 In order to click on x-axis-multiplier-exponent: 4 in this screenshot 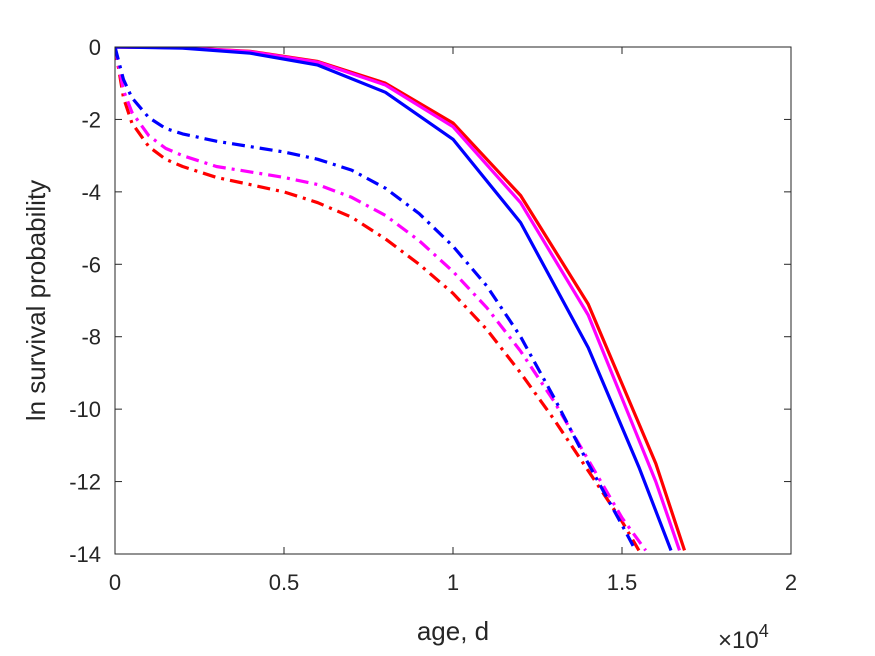, I will do `click(764, 631)`.